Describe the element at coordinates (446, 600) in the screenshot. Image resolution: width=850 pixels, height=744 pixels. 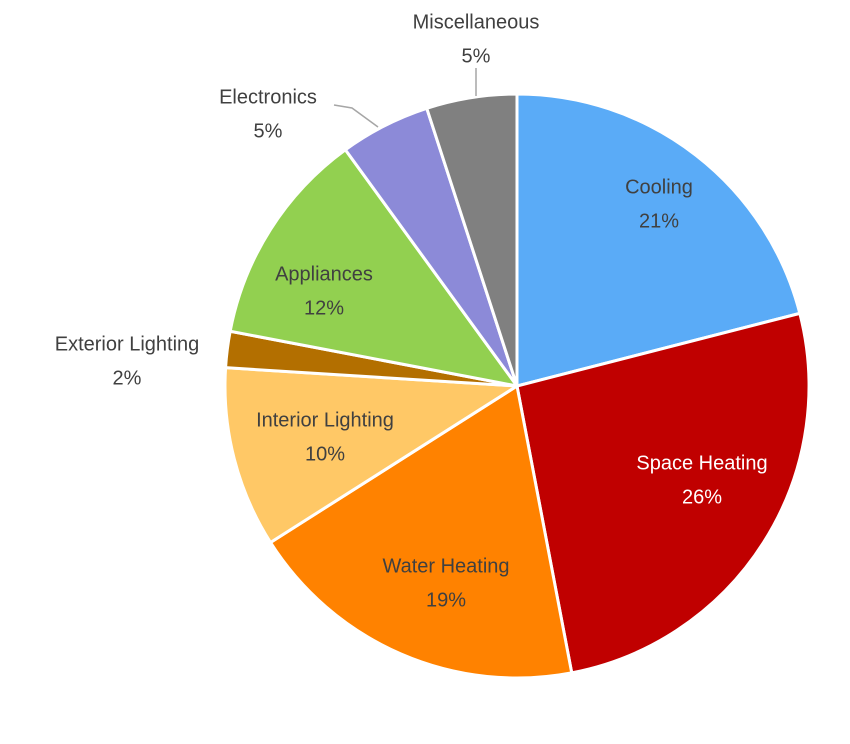
I see `slice-percent-label: 19%` at that location.